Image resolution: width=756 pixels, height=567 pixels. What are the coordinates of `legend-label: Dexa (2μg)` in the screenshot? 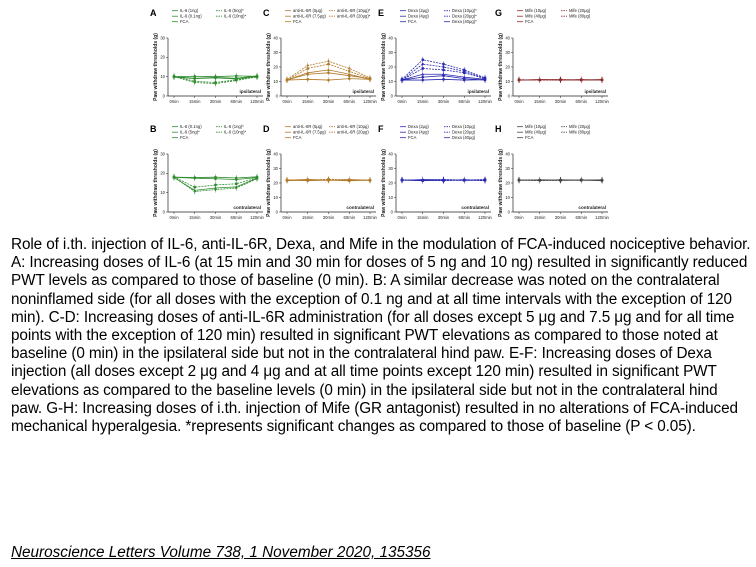 It's located at (418, 10).